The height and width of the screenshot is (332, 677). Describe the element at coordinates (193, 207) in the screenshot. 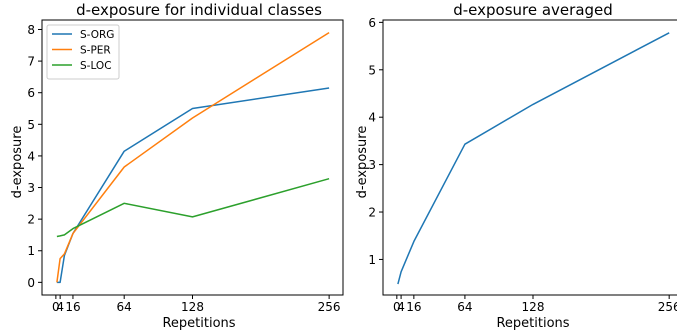

I see `series-line-s-loc` at that location.